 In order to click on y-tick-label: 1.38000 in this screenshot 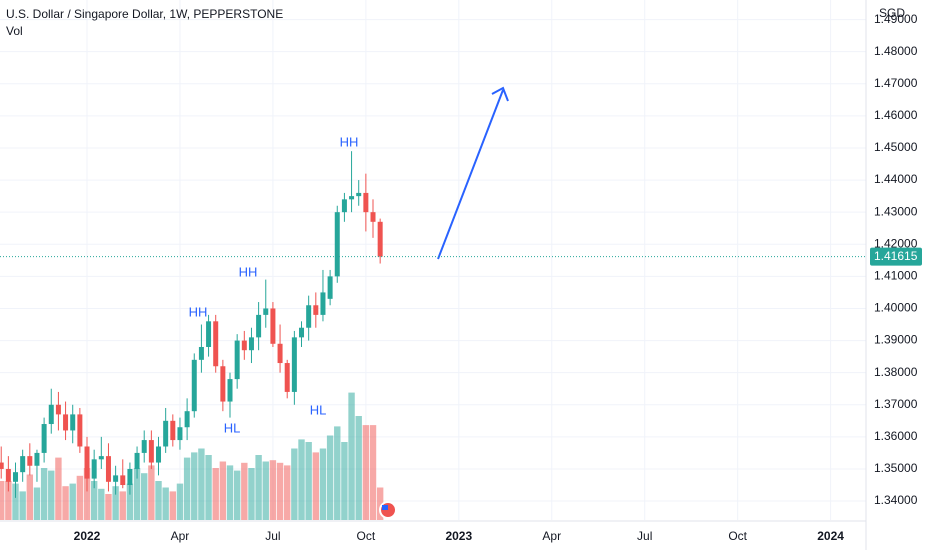, I will do `click(896, 372)`.